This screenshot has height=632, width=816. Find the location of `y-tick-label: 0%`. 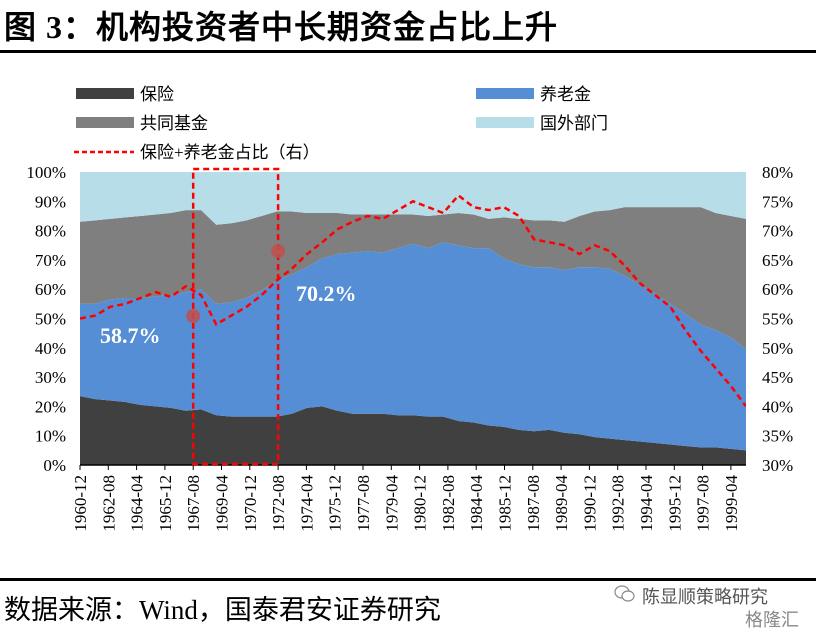

y-tick-label: 0% is located at coordinates (54, 465).